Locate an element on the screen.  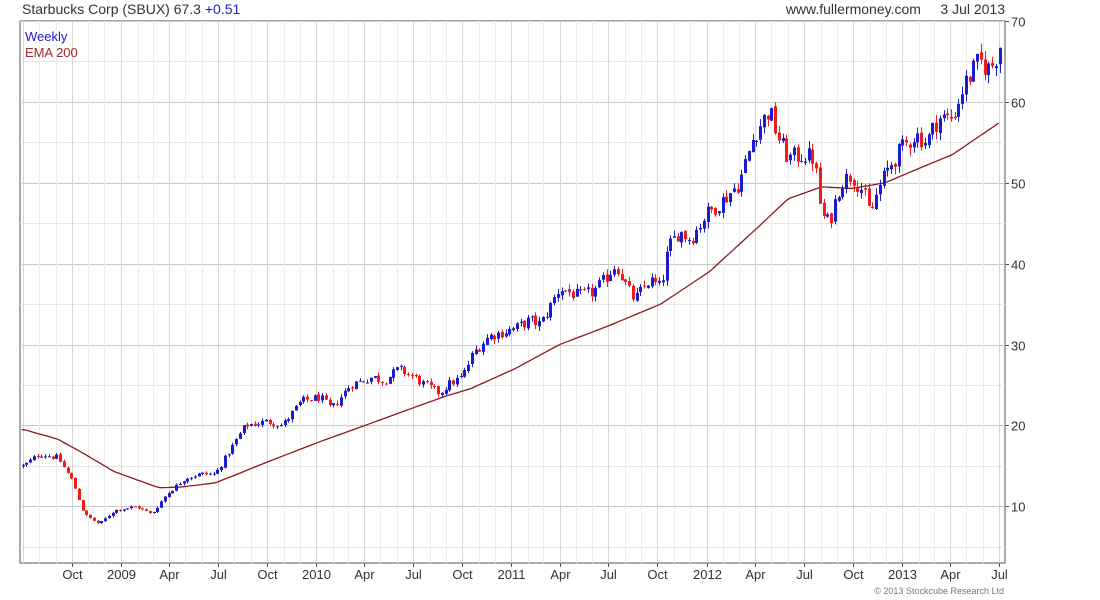
chart-title: Starbucks Corp (SBUX) 67.3 +0.51 is located at coordinates (131, 9).